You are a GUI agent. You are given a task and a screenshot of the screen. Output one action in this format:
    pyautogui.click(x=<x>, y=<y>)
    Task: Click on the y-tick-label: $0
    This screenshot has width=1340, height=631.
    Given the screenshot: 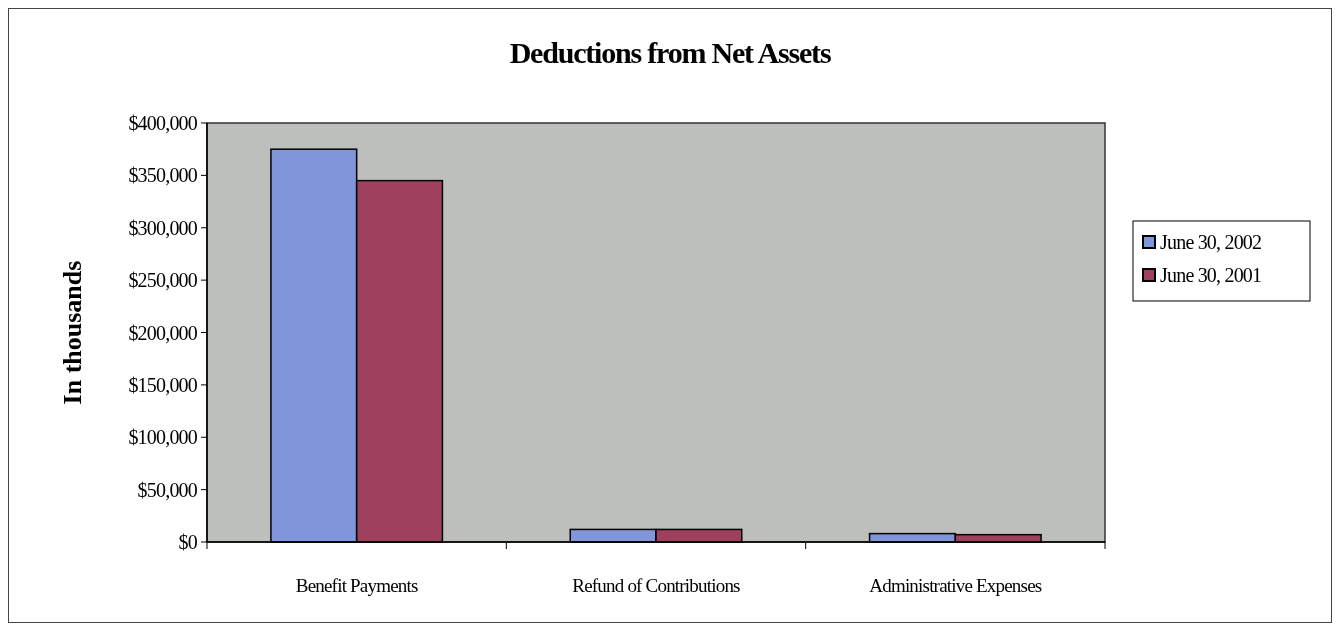 What is the action you would take?
    pyautogui.click(x=188, y=542)
    